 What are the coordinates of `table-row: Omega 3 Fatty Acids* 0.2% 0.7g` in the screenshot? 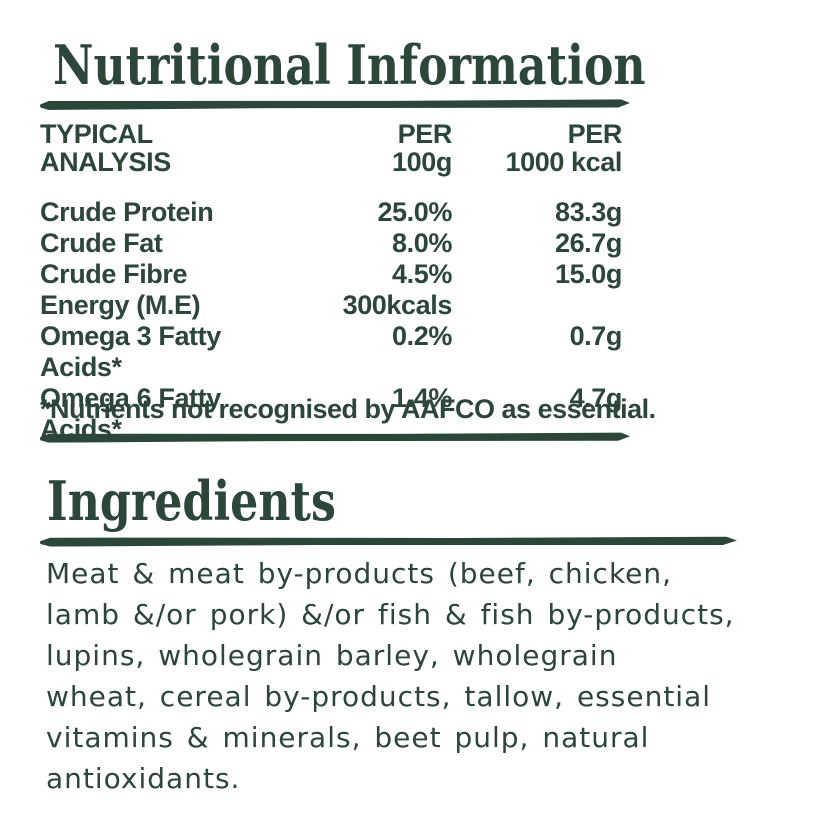 It's located at (331, 352).